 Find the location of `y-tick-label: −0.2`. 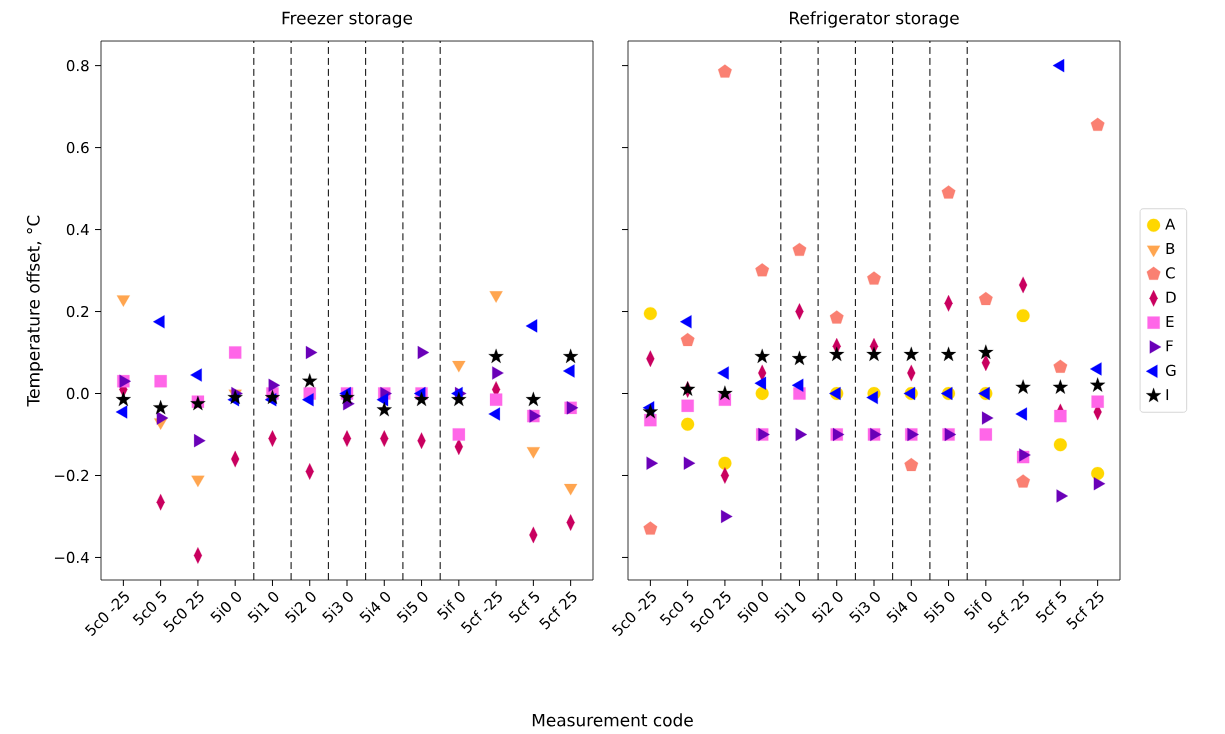

y-tick-label: −0.2 is located at coordinates (71, 475).